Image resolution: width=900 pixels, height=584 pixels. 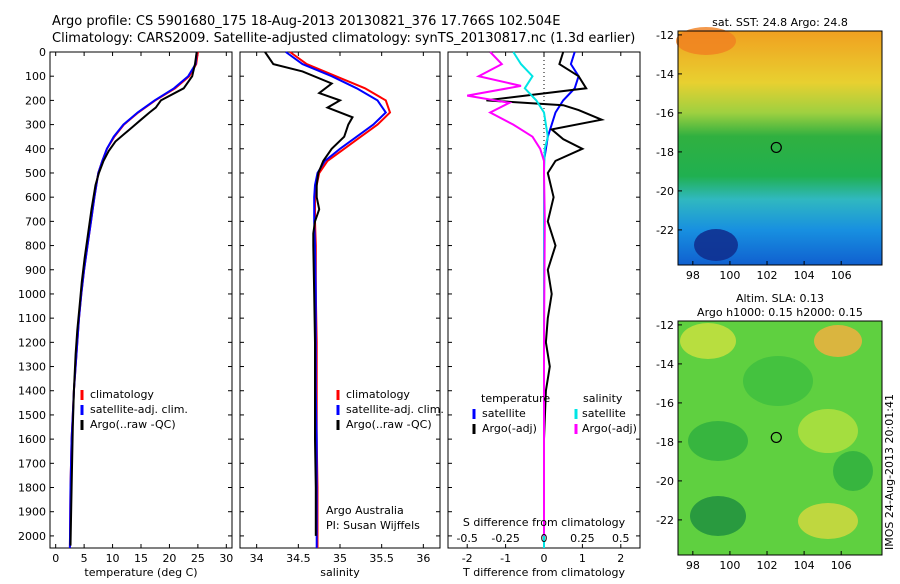 I want to click on y-tick-label: 1400, so click(x=32, y=391).